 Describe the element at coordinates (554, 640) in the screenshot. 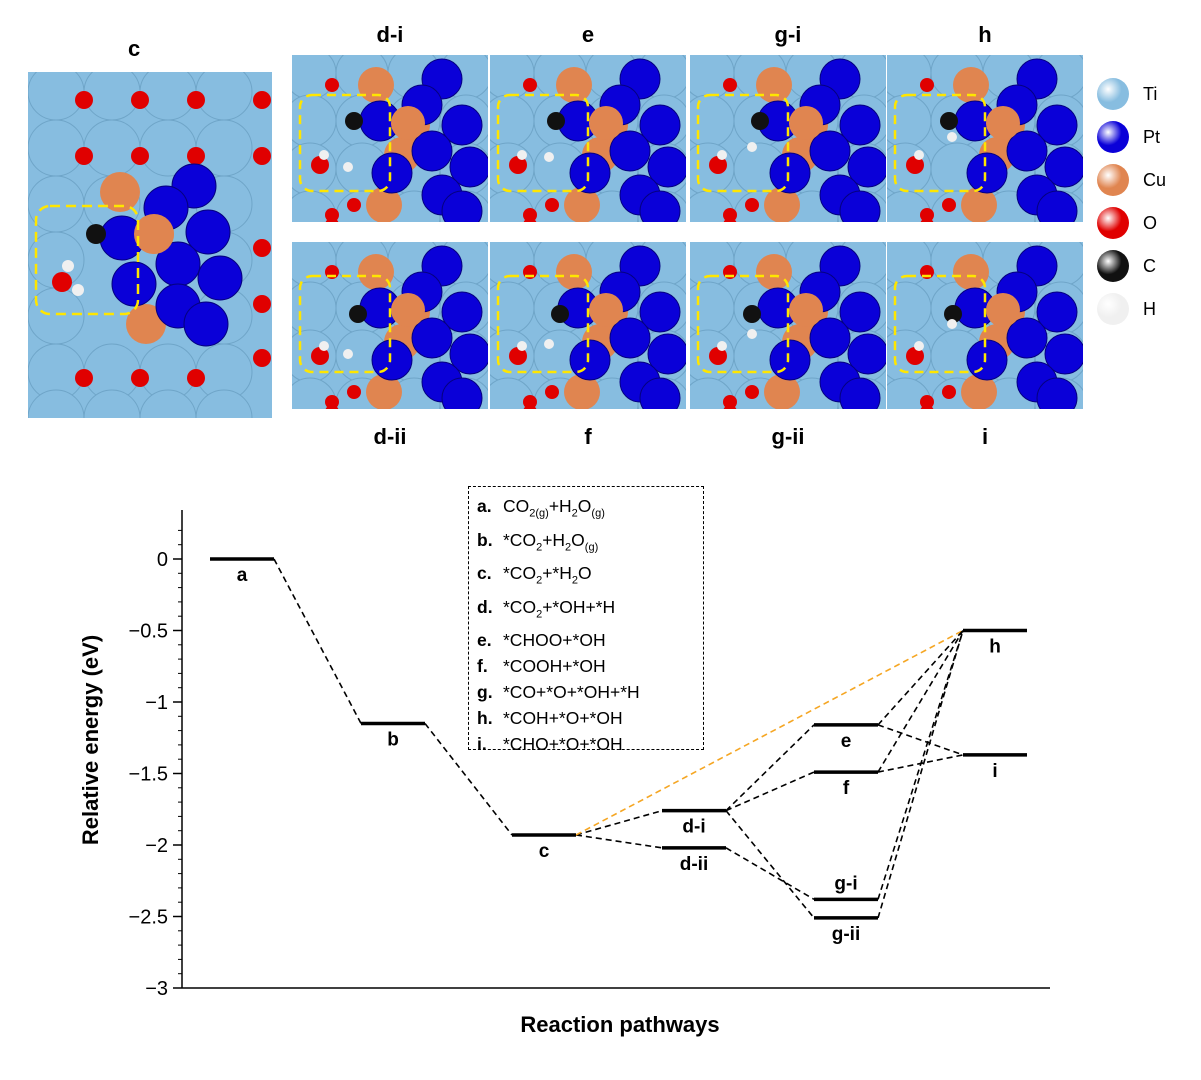

I see `key-species: *CHOO+*OH` at that location.